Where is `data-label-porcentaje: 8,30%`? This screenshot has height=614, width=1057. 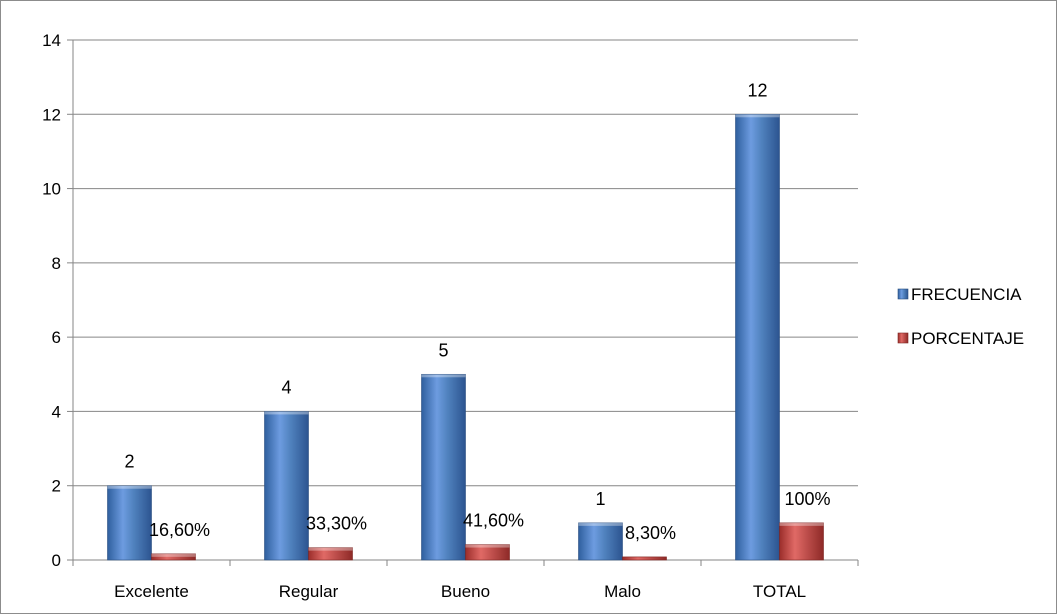 data-label-porcentaje: 8,30% is located at coordinates (650, 533).